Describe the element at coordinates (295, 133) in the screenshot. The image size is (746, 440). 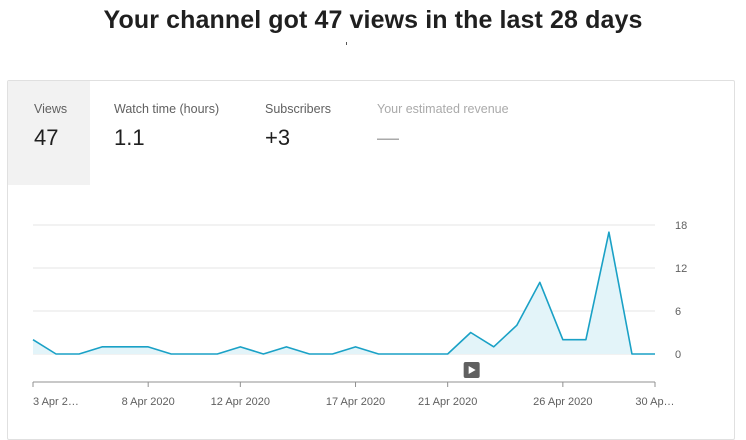
I see `metric-tab-subscribers: Subscribers +3` at that location.